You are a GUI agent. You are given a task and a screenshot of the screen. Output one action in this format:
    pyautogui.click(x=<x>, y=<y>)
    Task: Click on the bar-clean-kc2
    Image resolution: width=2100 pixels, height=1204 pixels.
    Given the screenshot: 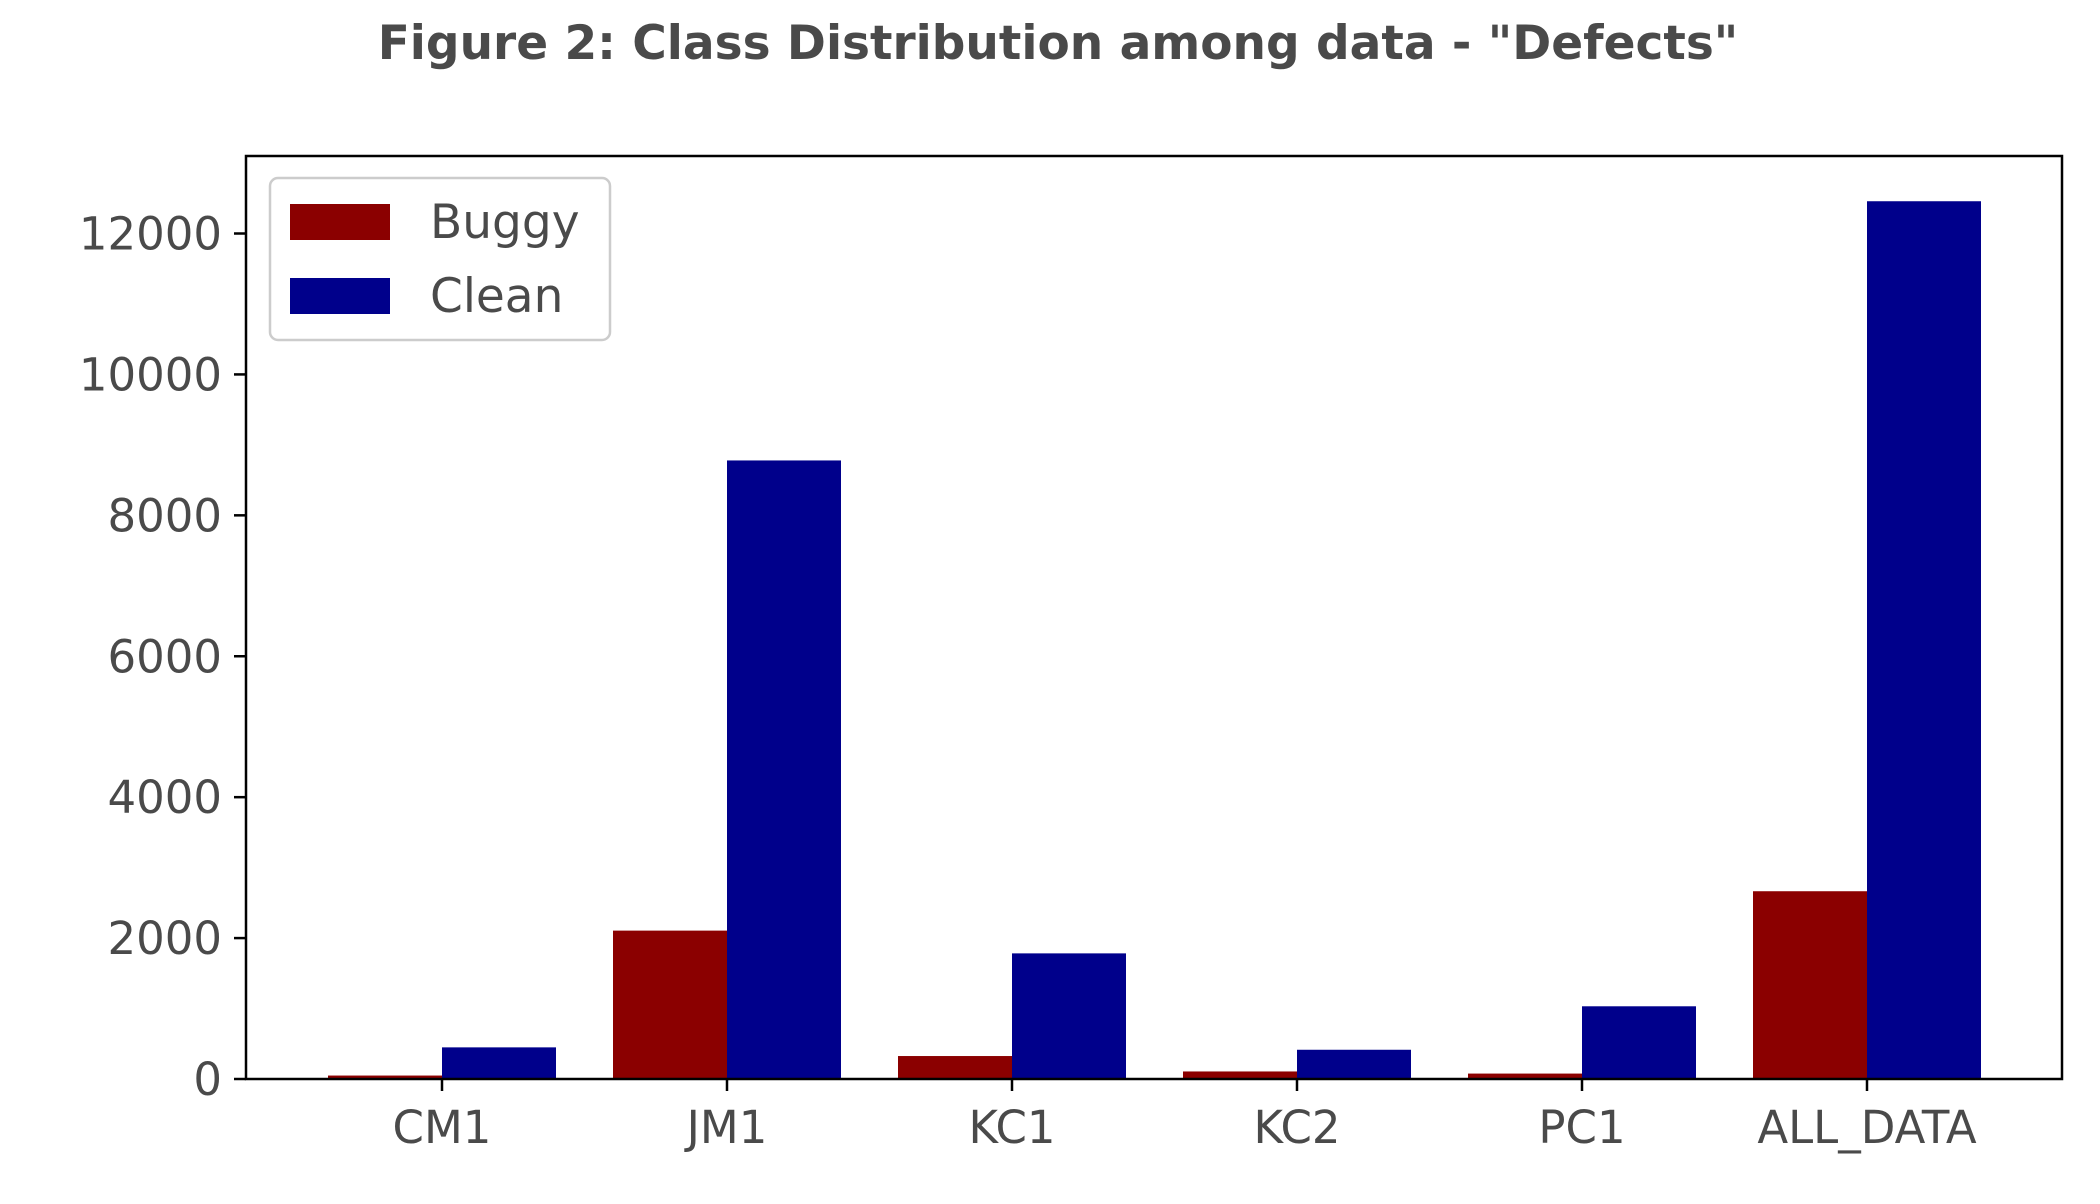 What is the action you would take?
    pyautogui.click(x=1354, y=1064)
    